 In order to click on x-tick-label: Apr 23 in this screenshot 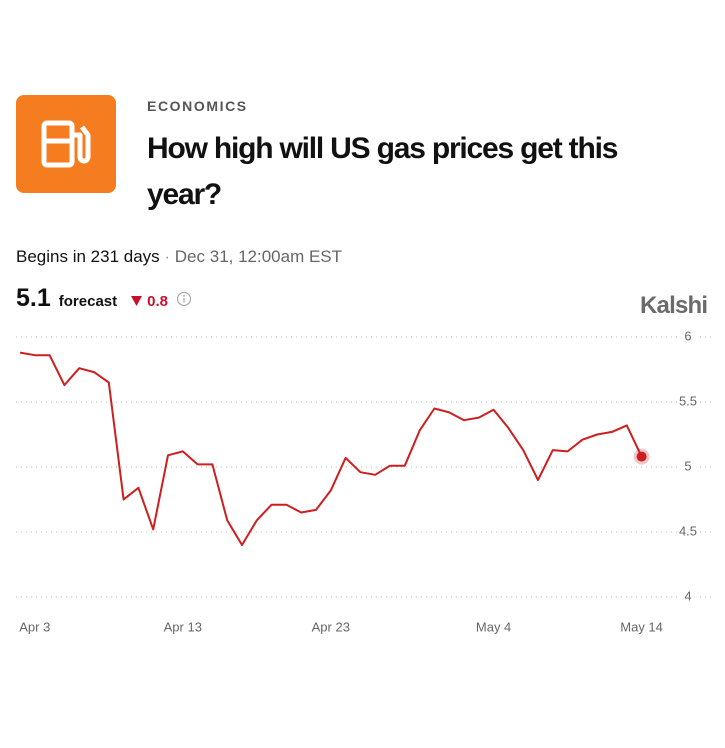, I will do `click(331, 626)`.